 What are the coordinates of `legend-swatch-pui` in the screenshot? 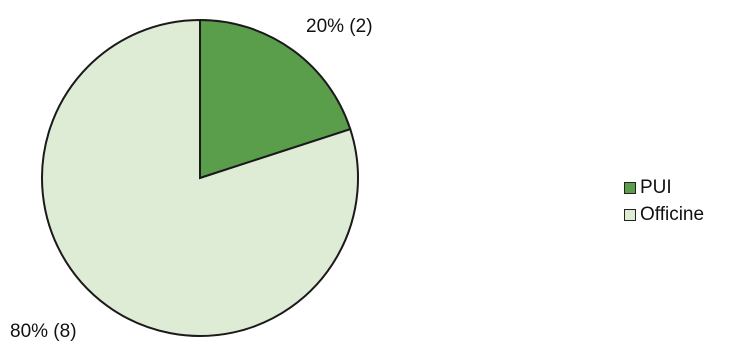 It's located at (630, 187).